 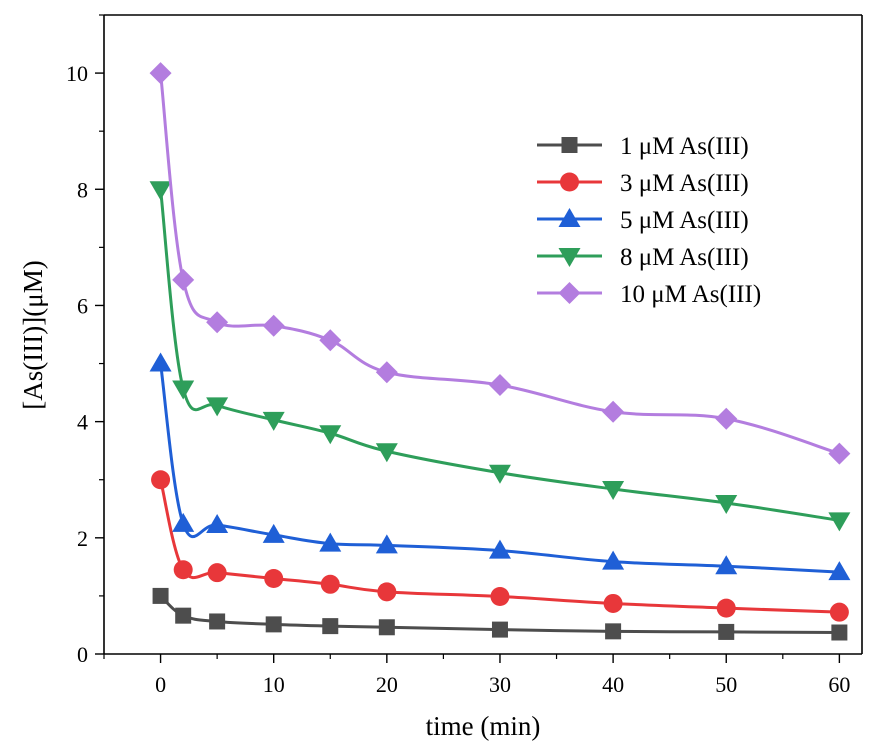 What do you see at coordinates (684, 257) in the screenshot?
I see `legend-label: 8 μM As(III)` at bounding box center [684, 257].